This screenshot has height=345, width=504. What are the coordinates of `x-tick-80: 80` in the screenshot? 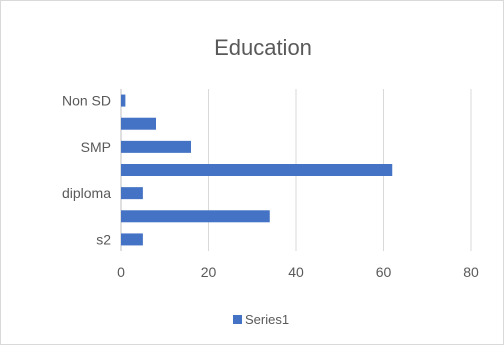 It's located at (471, 272).